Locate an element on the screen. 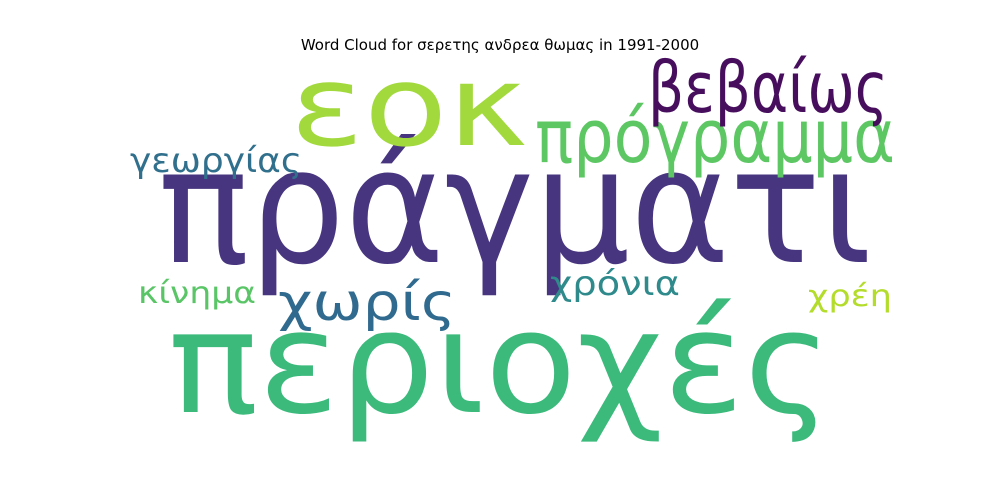  word-6: χωρίς is located at coordinates (367, 303).